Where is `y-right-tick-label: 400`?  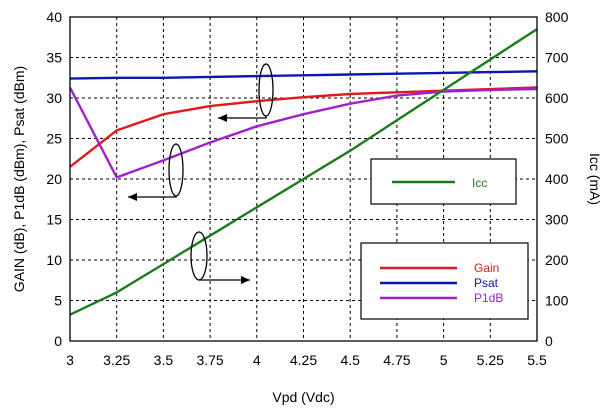 y-right-tick-label: 400 is located at coordinates (557, 179).